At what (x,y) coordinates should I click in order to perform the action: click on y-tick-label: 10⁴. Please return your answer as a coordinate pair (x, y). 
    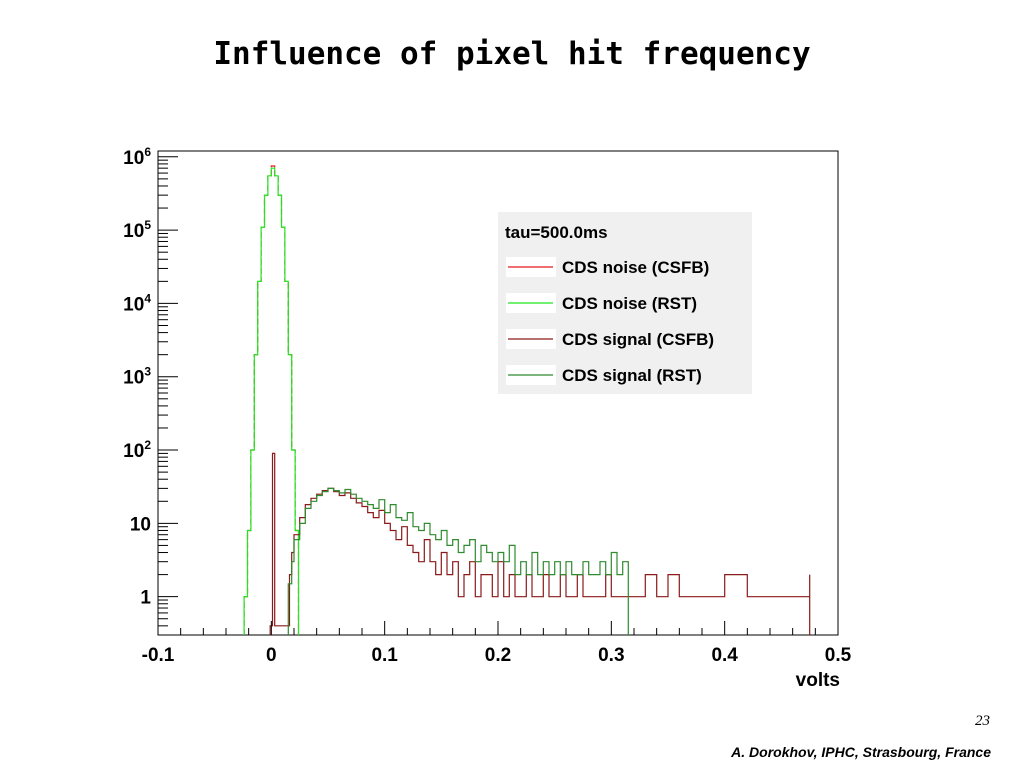
    Looking at the image, I should click on (137, 303).